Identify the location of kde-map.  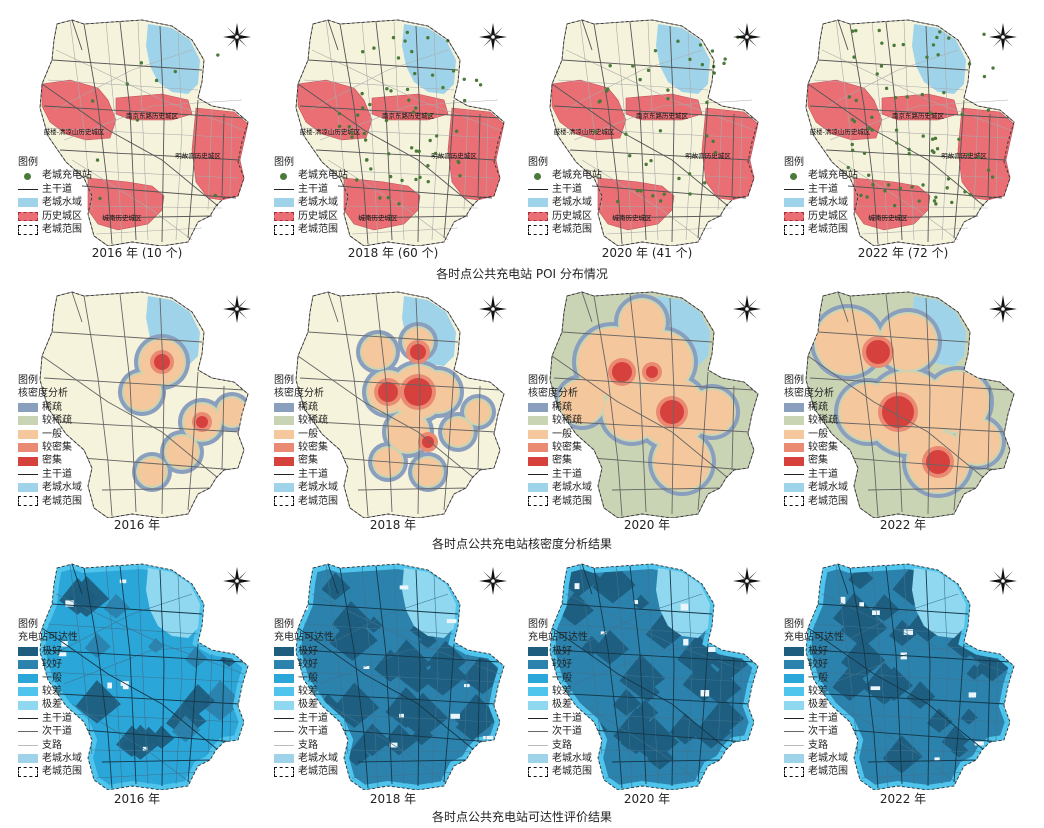
(400, 404).